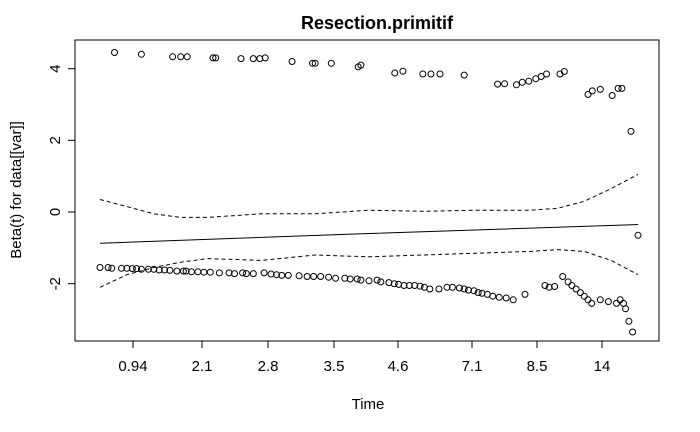 The width and height of the screenshot is (700, 432). Describe the element at coordinates (368, 404) in the screenshot. I see `x-axis-label: Time` at that location.